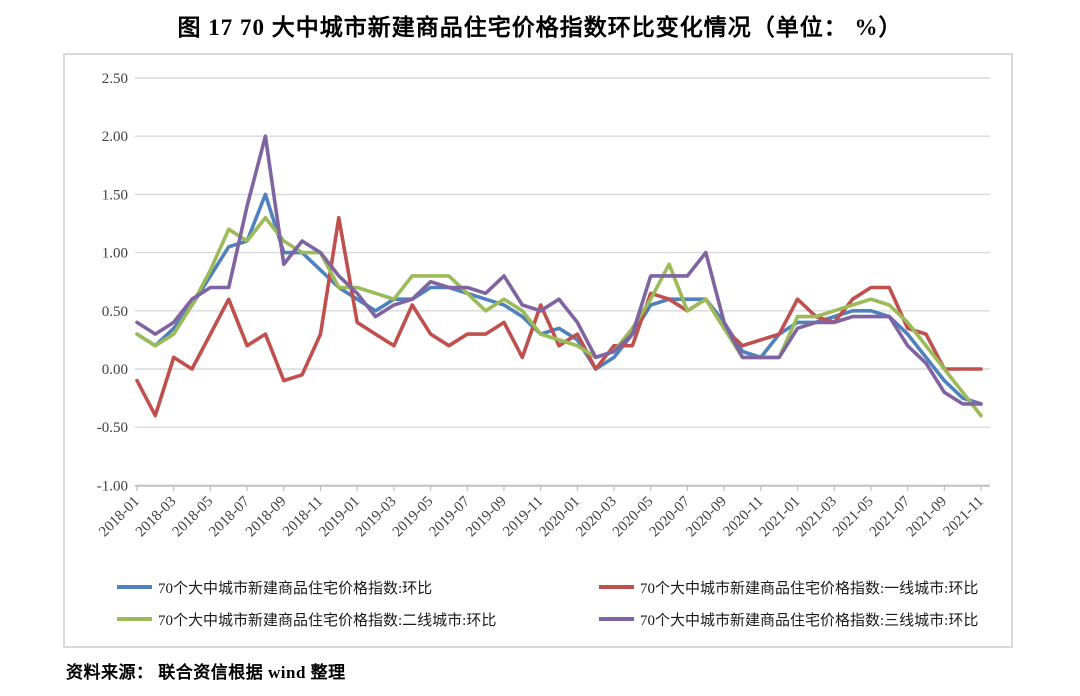 This screenshot has width=1080, height=696. What do you see at coordinates (540, 27) in the screenshot?
I see `figure-title: 图 17 70 大中城市新建商品住宅价格指数环比变化情况（单位： %）` at bounding box center [540, 27].